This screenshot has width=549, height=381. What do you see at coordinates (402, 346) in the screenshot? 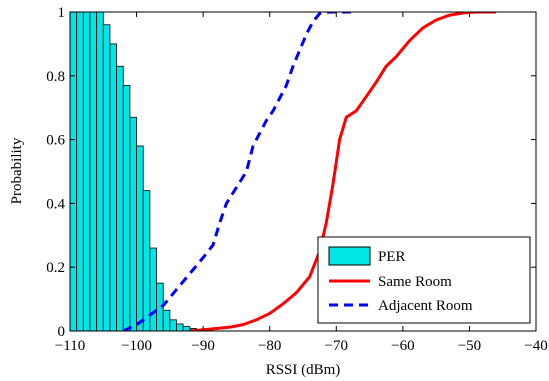
I see `x-tick-label: −60` at bounding box center [402, 346].